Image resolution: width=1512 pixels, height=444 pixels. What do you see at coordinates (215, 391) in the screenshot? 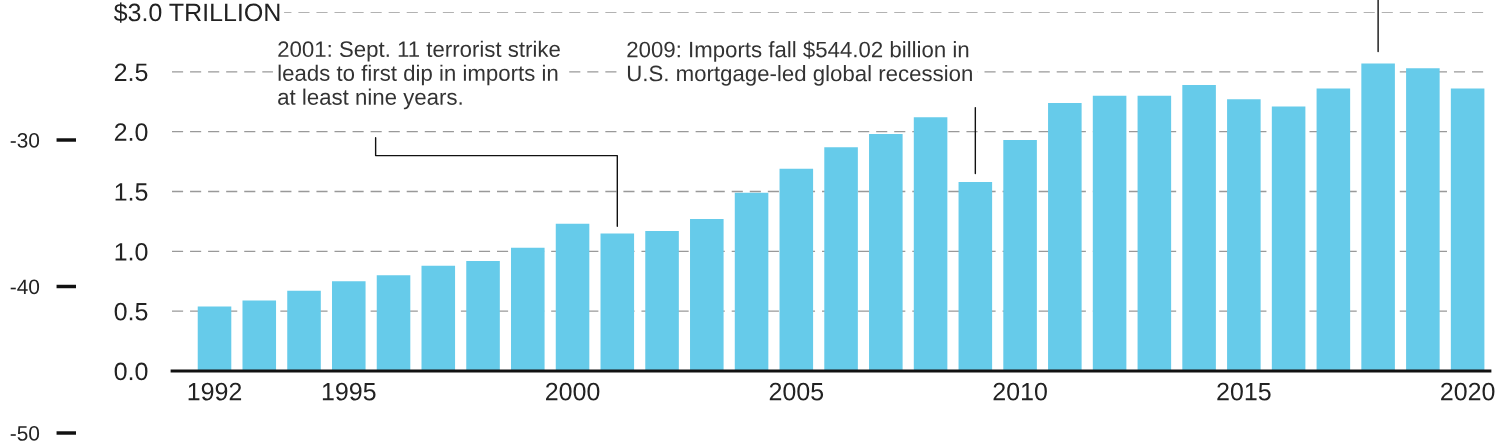
I see `x-tick-label: 1992` at bounding box center [215, 391].